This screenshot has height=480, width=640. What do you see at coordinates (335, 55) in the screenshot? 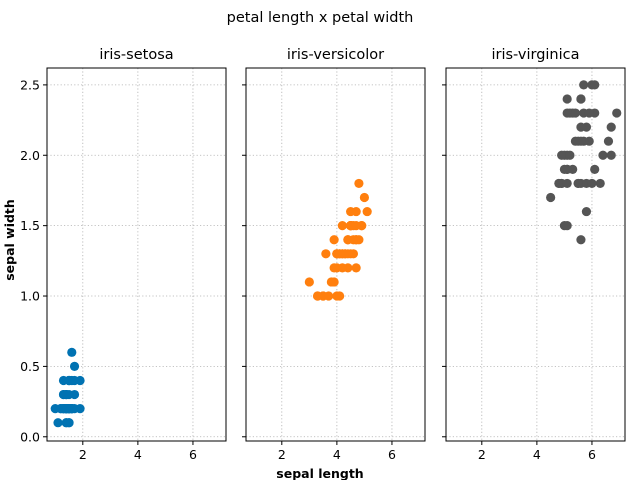
I see `panel-title: iris-versicolor` at bounding box center [335, 55].